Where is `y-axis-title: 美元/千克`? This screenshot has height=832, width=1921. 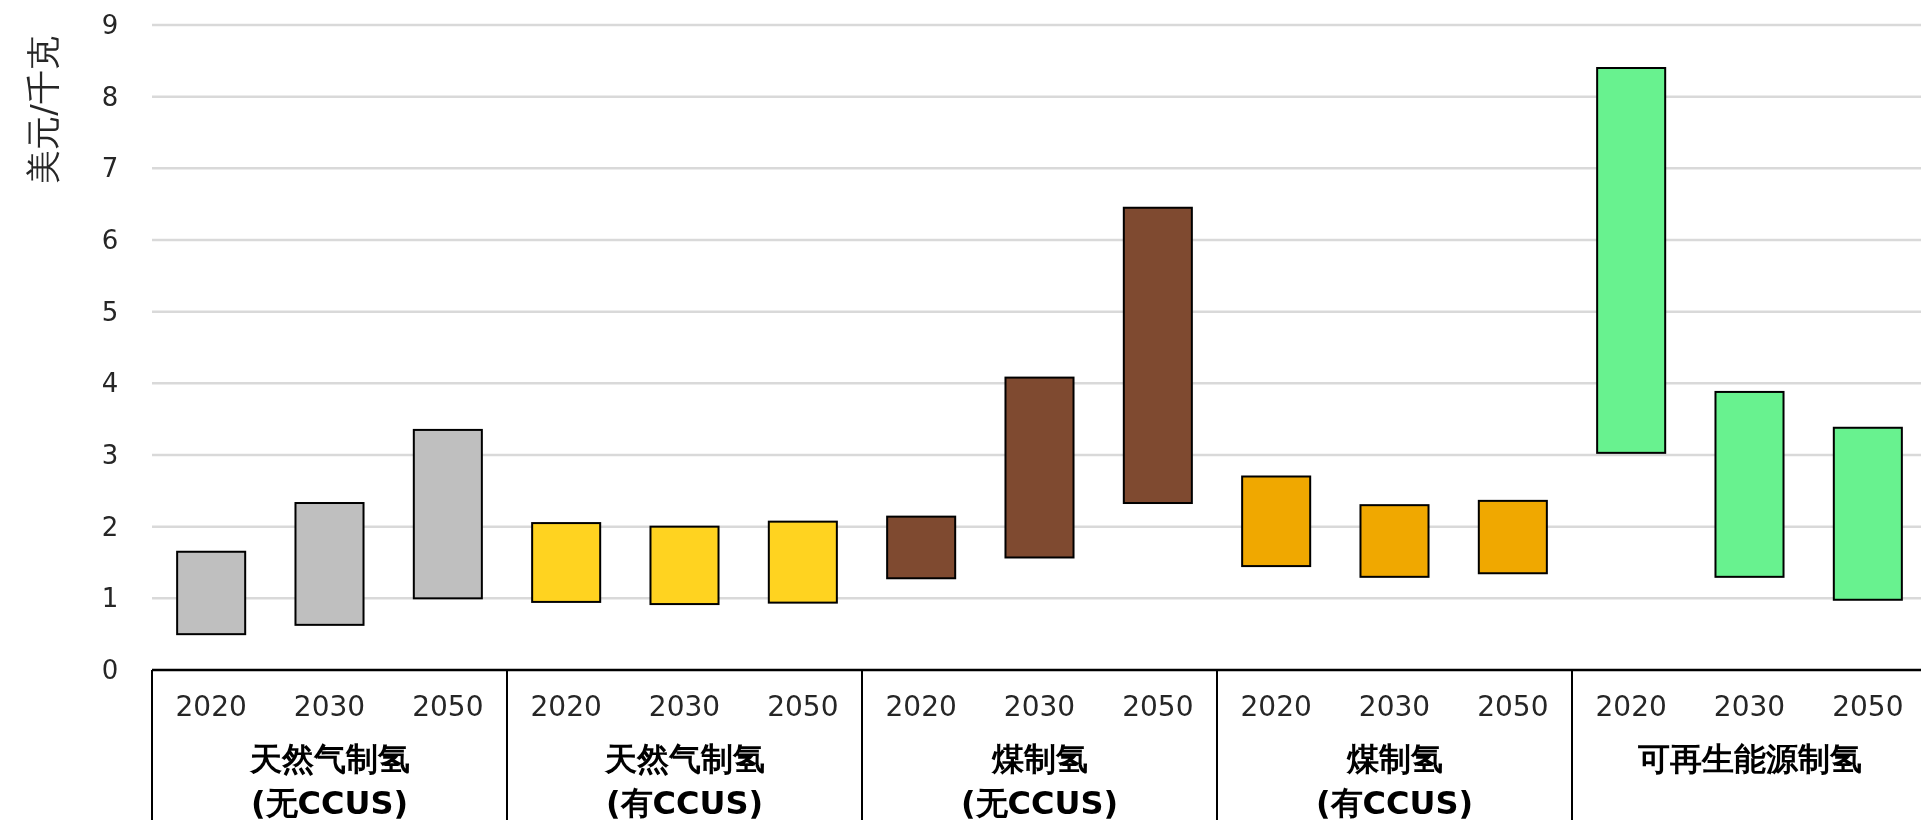 y-axis-title: 美元/千克 is located at coordinates (43, 110).